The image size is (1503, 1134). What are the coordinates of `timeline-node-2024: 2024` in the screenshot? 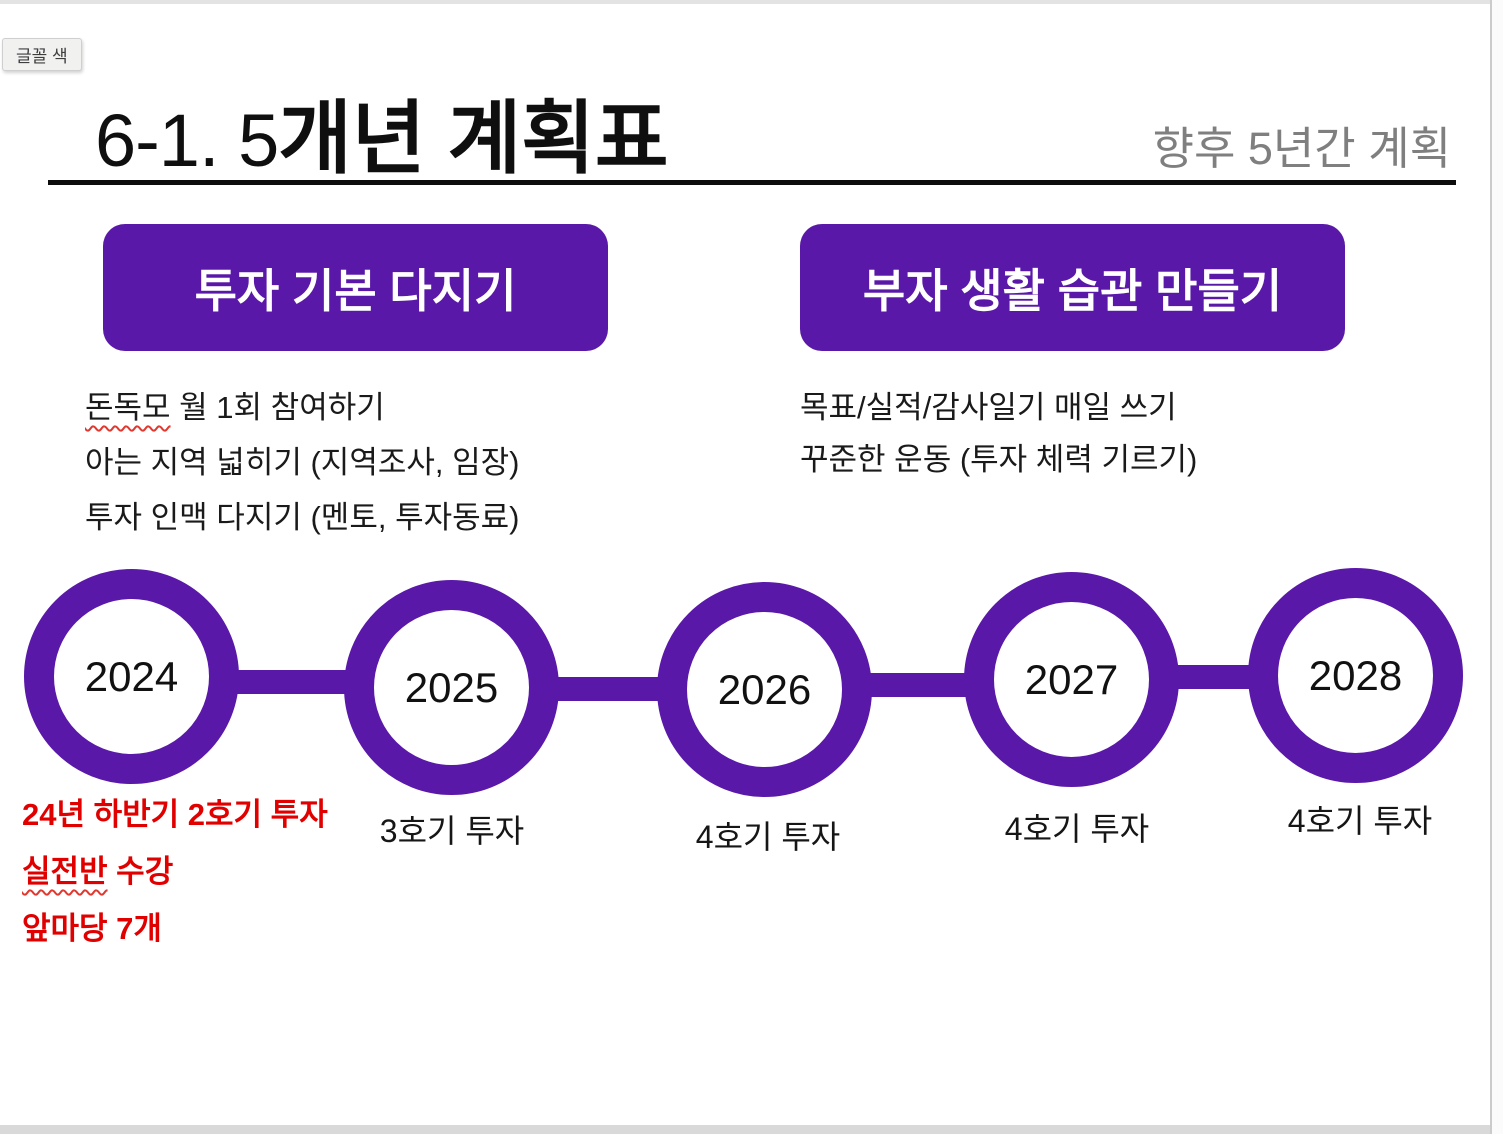 It's located at (131, 676).